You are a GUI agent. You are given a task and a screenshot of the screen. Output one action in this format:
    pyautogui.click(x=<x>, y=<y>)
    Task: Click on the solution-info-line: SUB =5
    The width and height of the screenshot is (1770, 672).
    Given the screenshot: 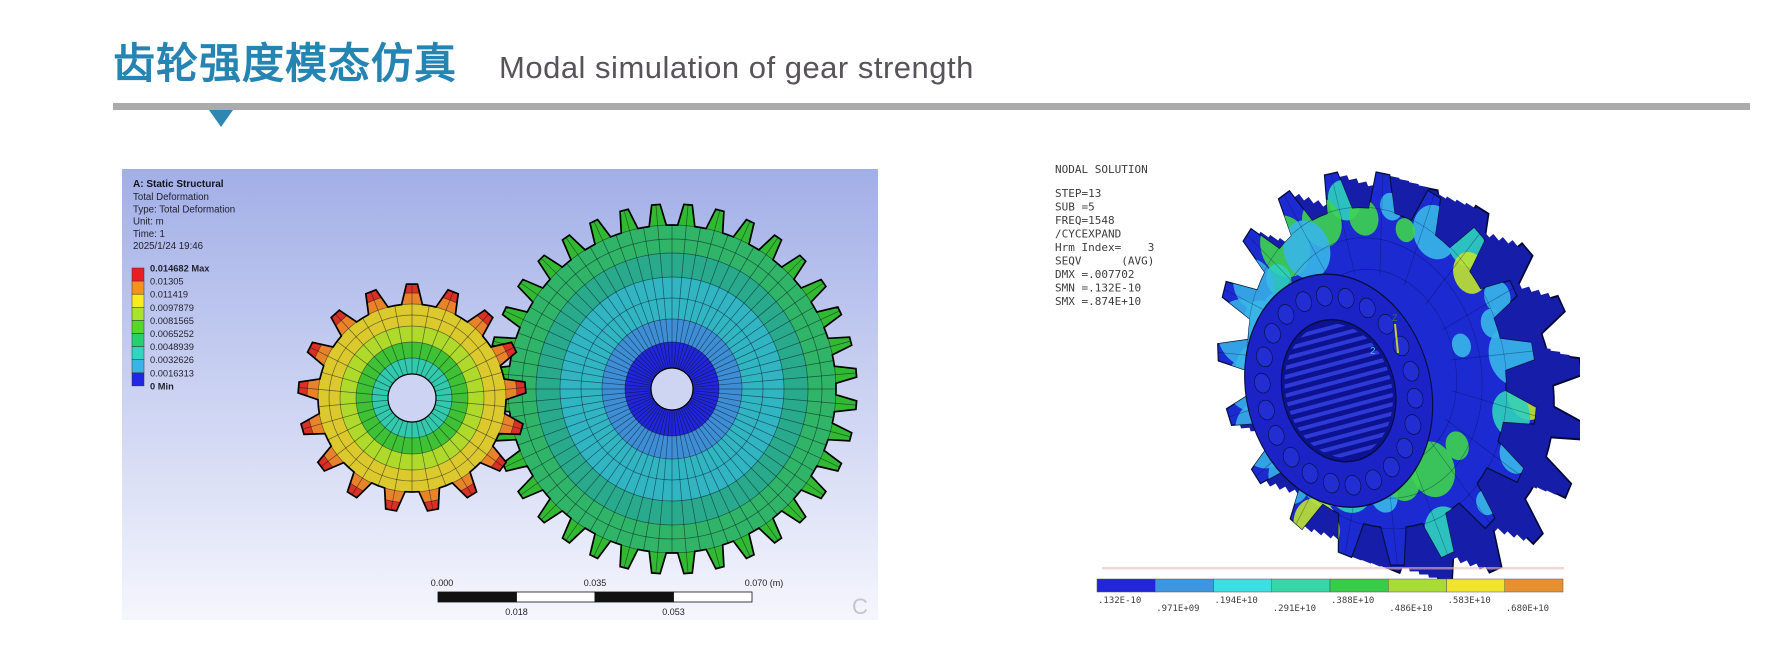 What is the action you would take?
    pyautogui.click(x=1075, y=207)
    